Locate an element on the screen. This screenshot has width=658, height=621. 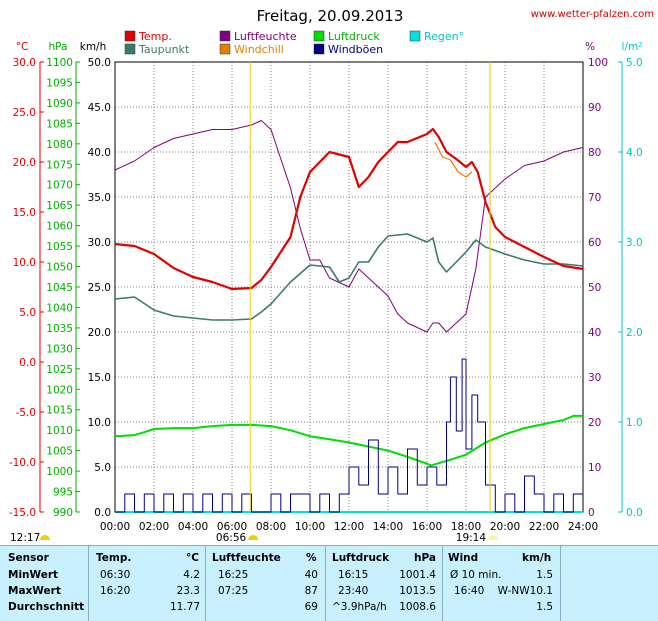
humidity-tick-label: 90 is located at coordinates (594, 108).